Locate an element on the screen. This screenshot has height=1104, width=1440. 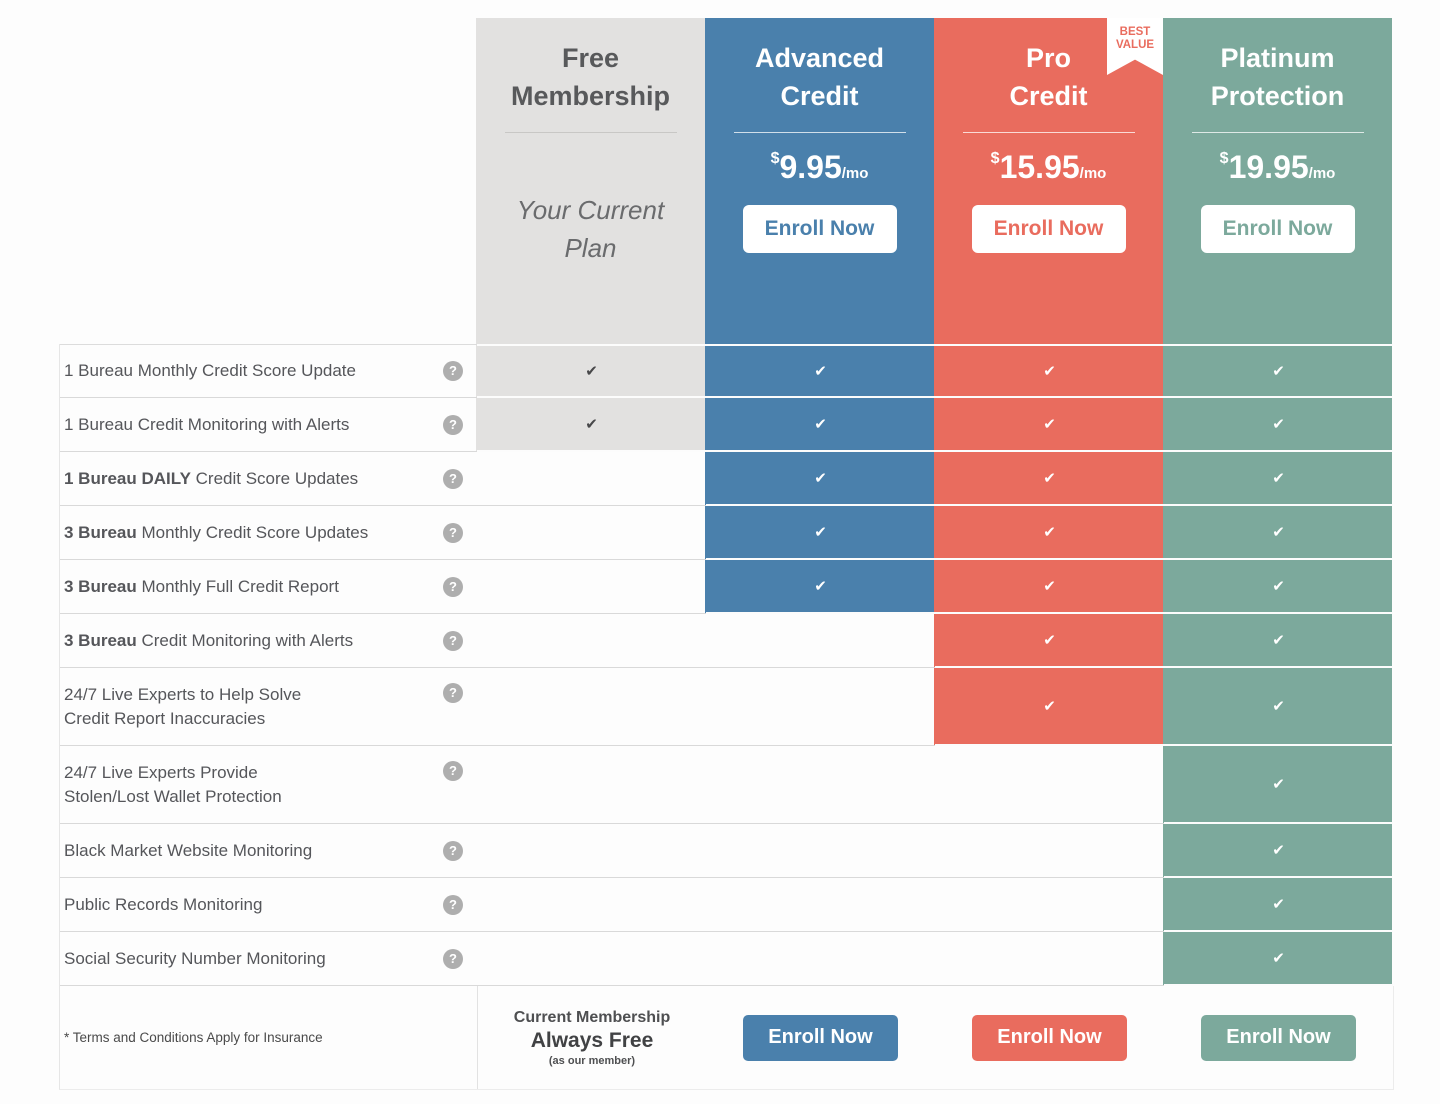
feature-label-cell: Public Records Monitoring? is located at coordinates (268, 905).